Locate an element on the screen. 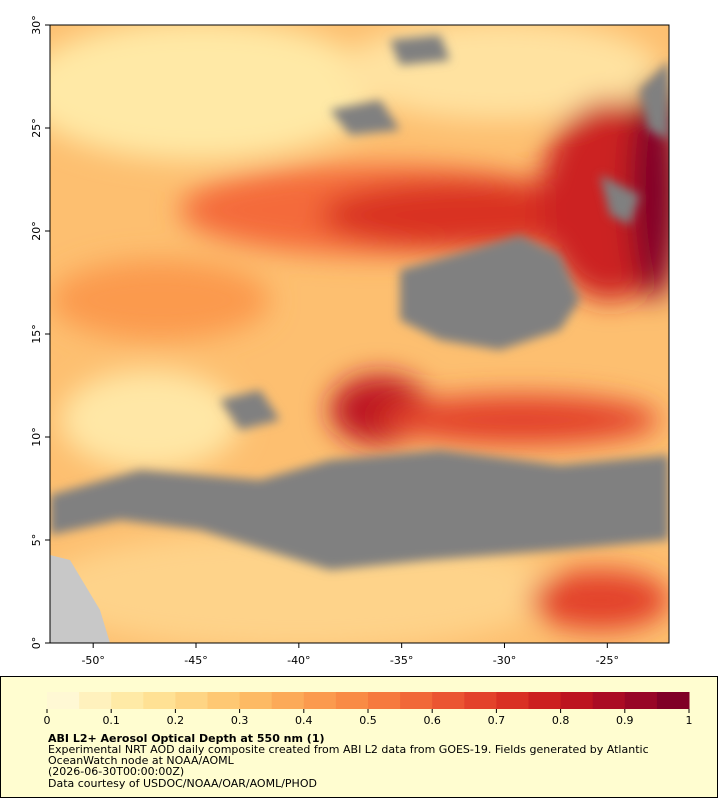 The height and width of the screenshot is (804, 720). y-tick-label: 30° is located at coordinates (36, 25).